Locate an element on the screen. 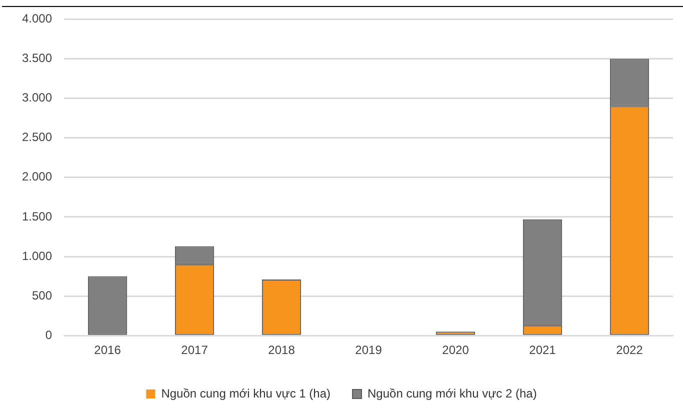  x-tick-label: 2017 is located at coordinates (194, 350).